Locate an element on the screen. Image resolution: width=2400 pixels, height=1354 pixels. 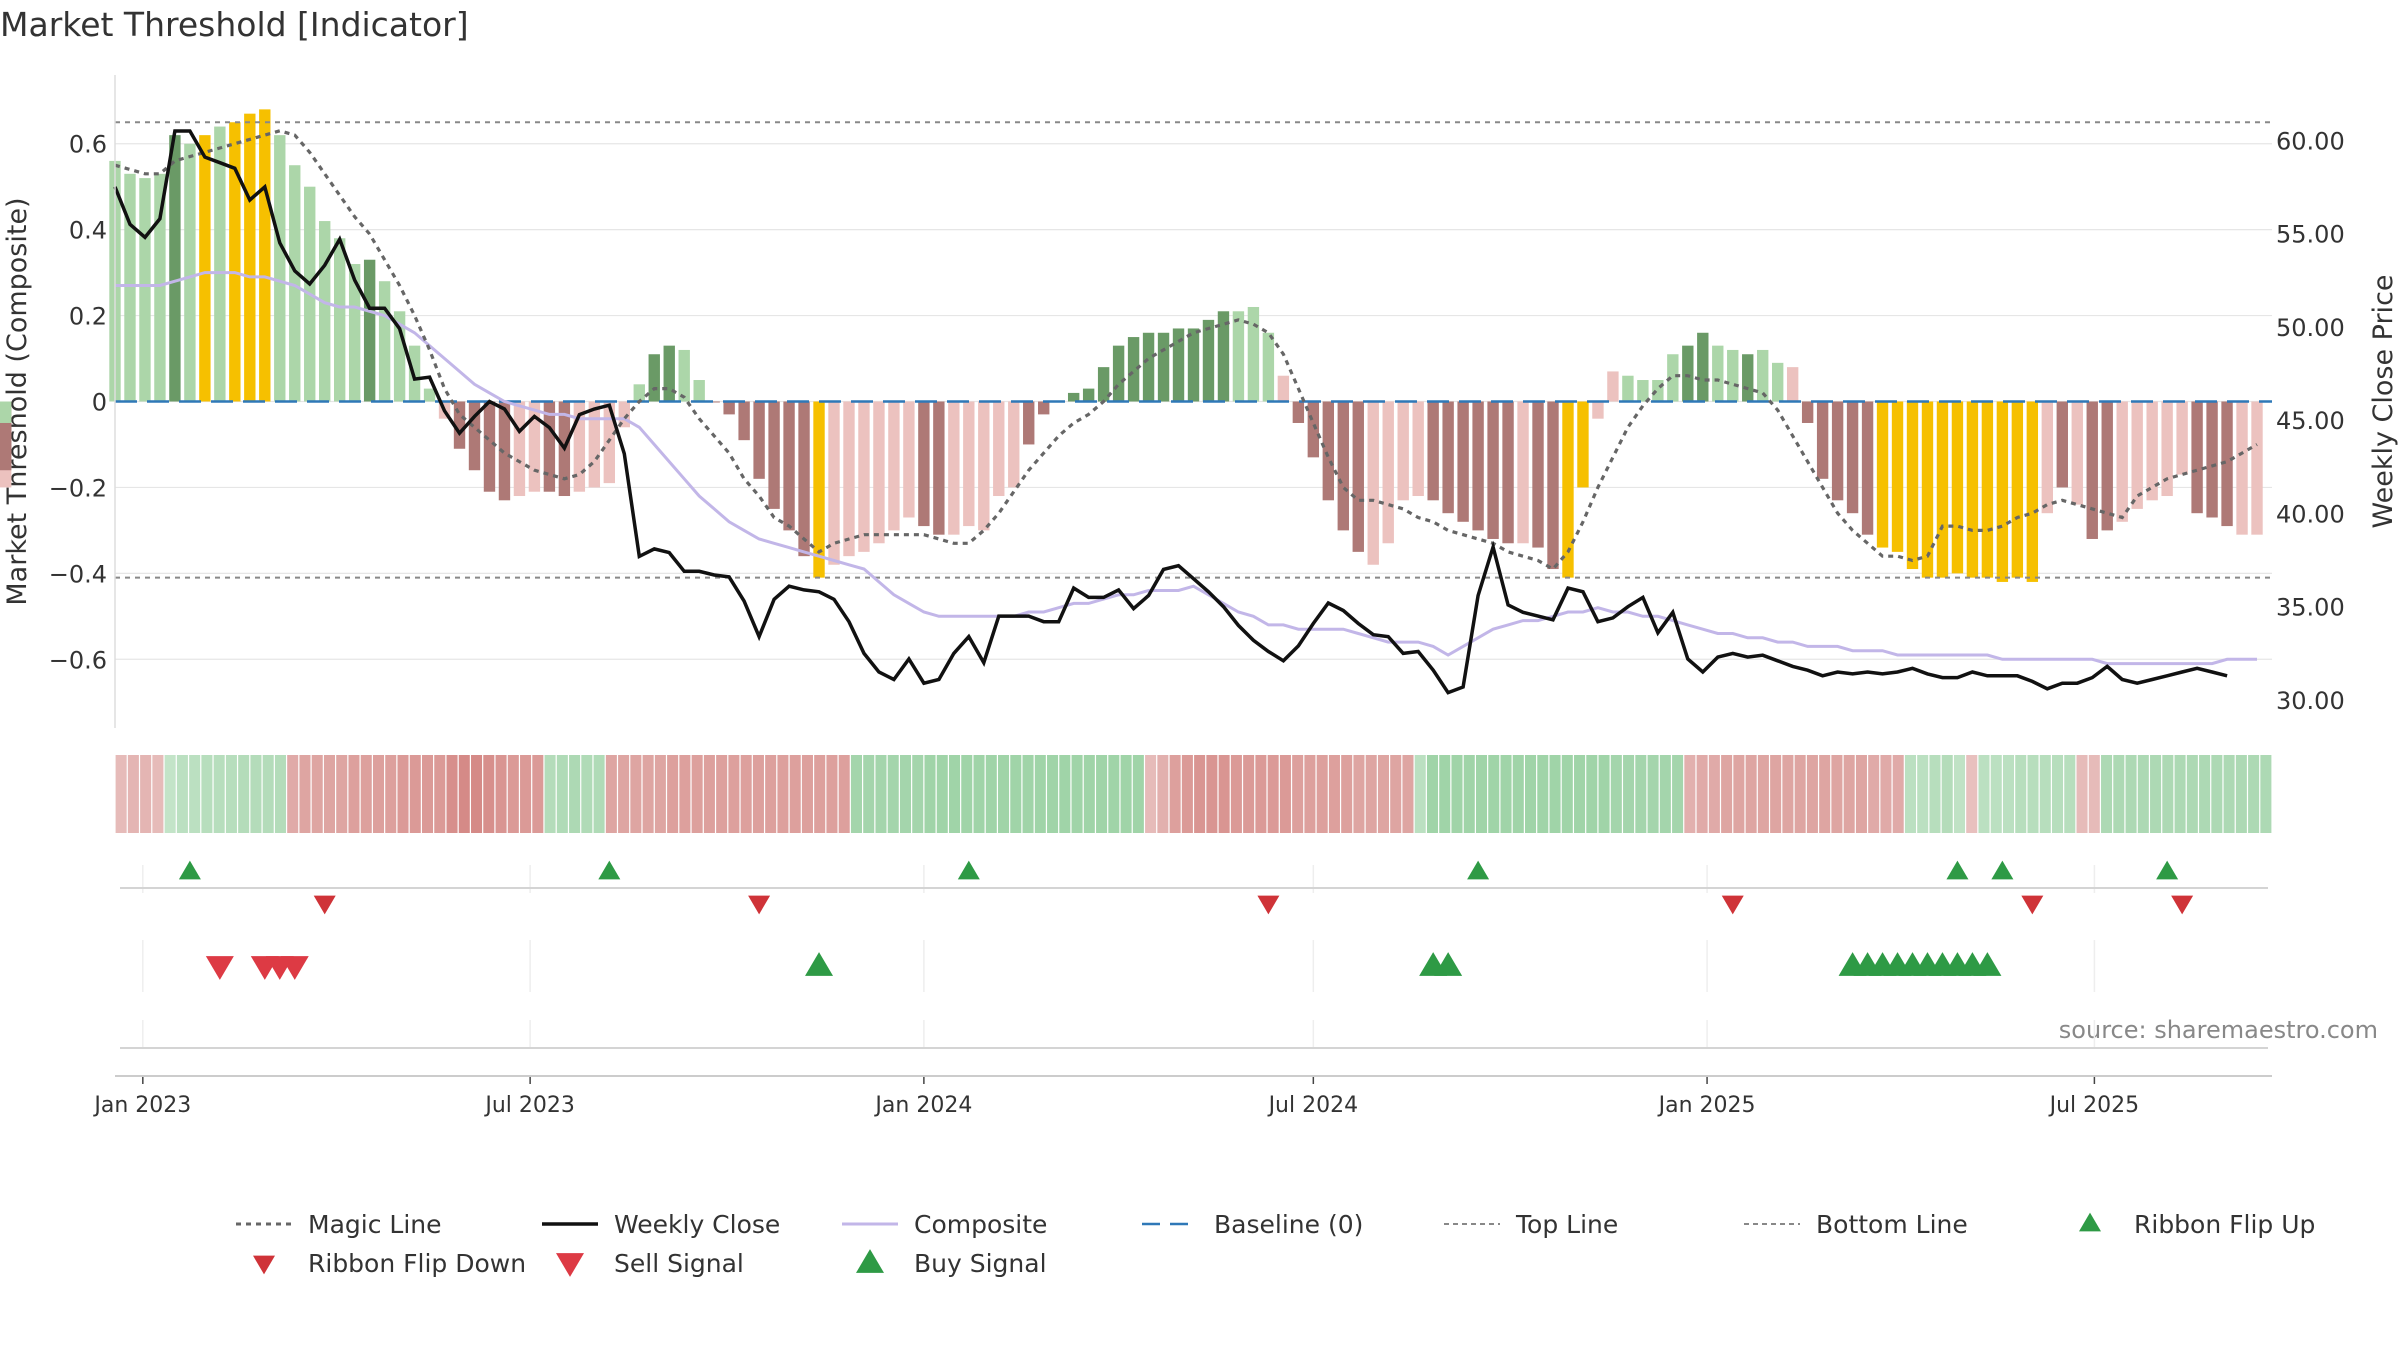
legend-item-flip_down: Ribbon Flip Down is located at coordinates (389, 1263).